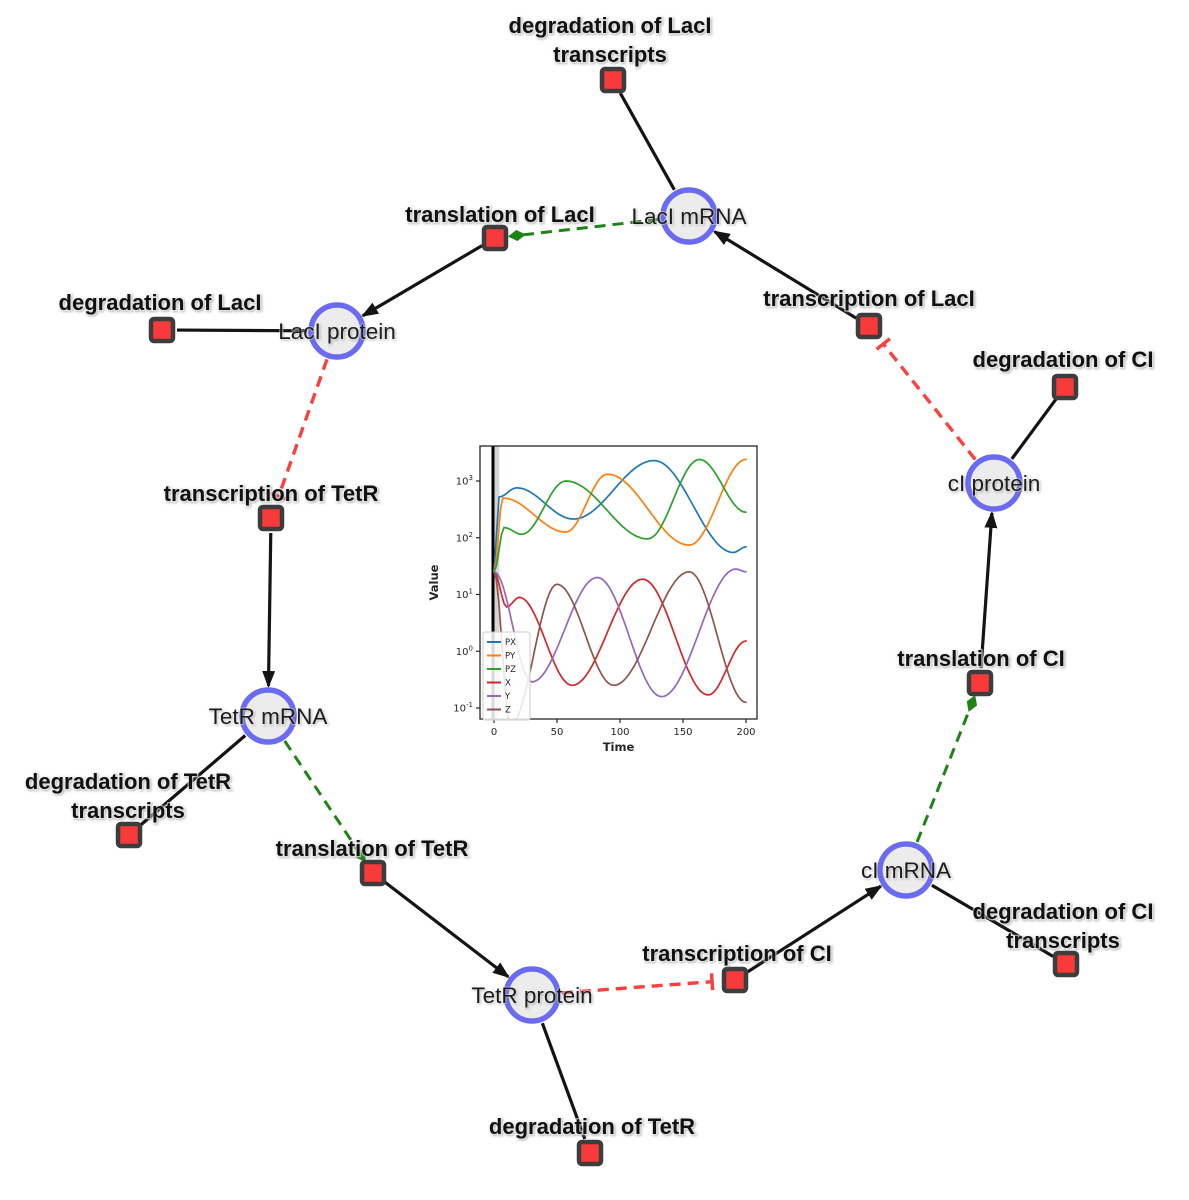 This screenshot has width=1189, height=1200. I want to click on y-tick-label: 10⁰, so click(464, 651).